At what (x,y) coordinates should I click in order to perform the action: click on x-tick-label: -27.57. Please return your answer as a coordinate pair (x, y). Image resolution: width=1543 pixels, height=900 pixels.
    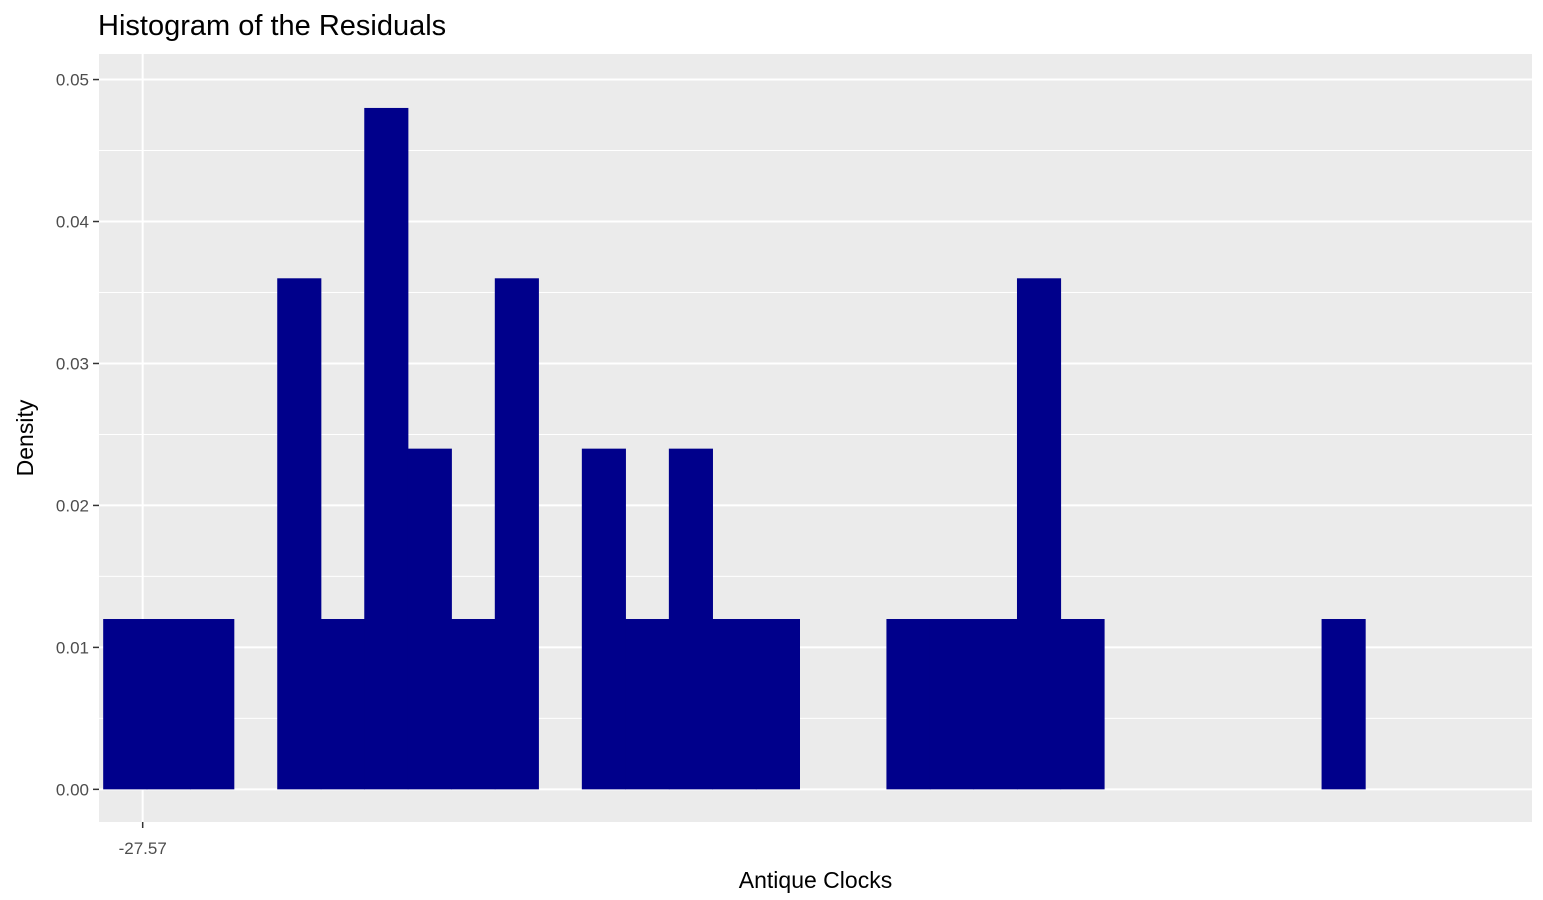
    Looking at the image, I should click on (143, 848).